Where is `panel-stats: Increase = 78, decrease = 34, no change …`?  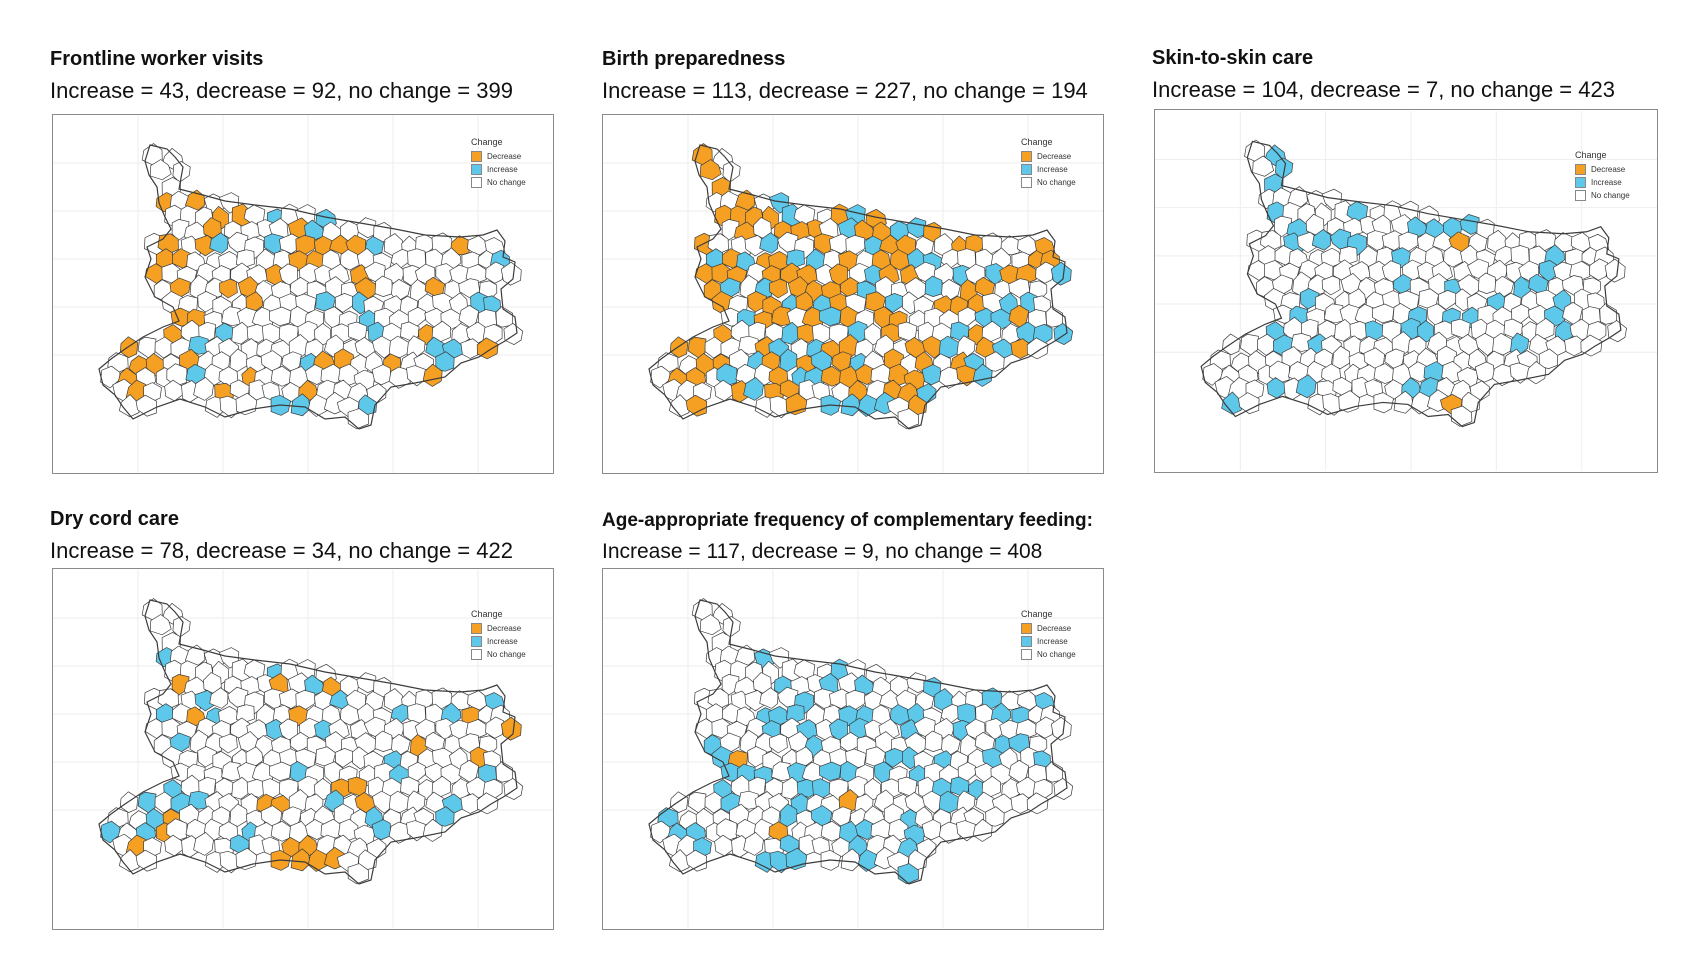 panel-stats: Increase = 78, decrease = 34, no change … is located at coordinates (281, 550).